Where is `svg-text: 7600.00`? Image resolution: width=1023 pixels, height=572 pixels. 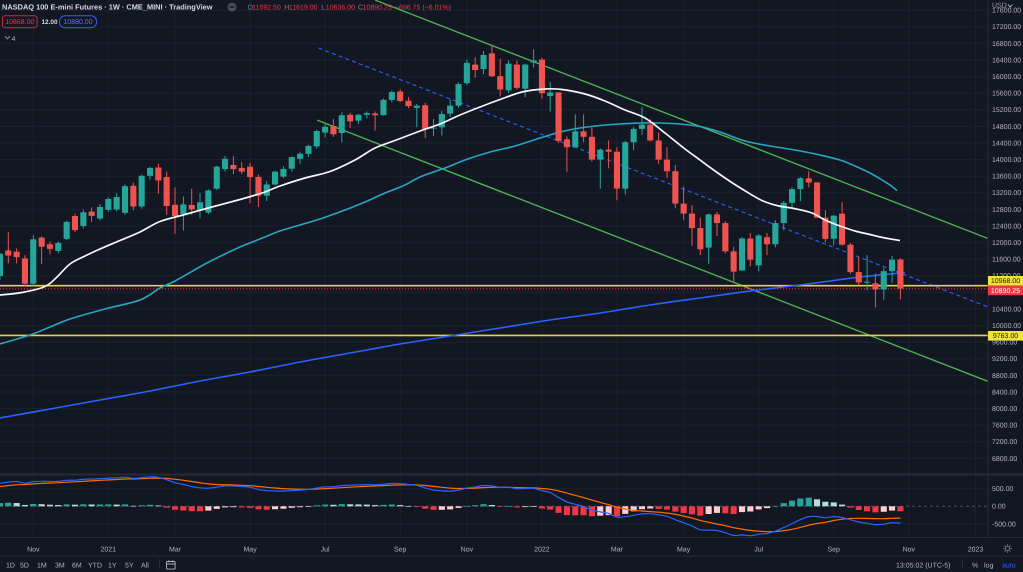 svg-text: 7600.00 is located at coordinates (1004, 426).